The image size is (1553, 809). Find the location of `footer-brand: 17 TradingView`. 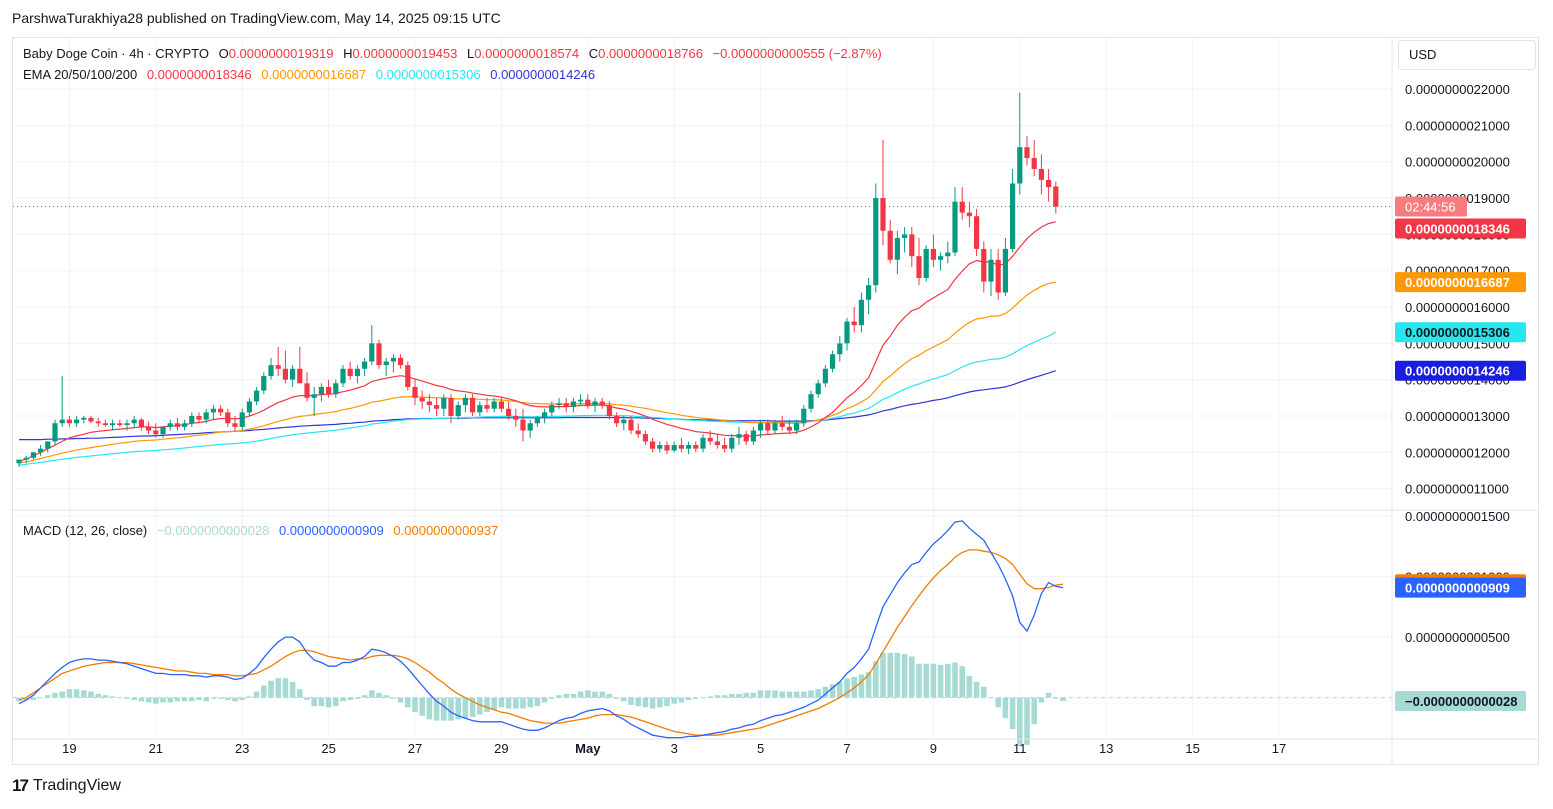

footer-brand: 17 TradingView is located at coordinates (66, 786).